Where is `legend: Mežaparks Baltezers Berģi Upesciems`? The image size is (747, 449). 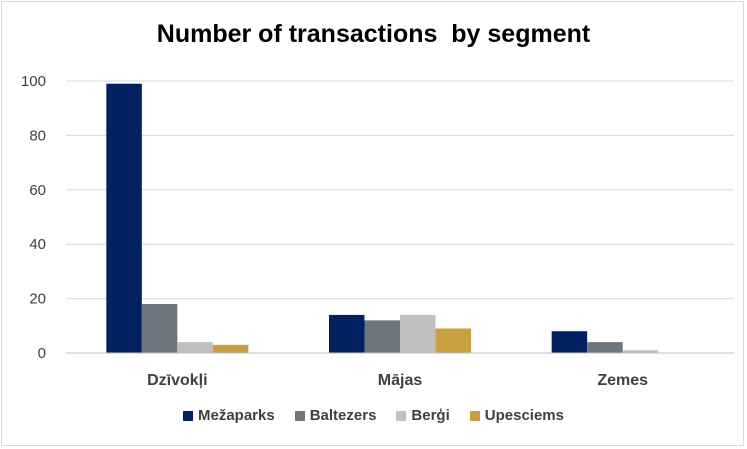 legend: Mežaparks Baltezers Berģi Upesciems is located at coordinates (373, 415).